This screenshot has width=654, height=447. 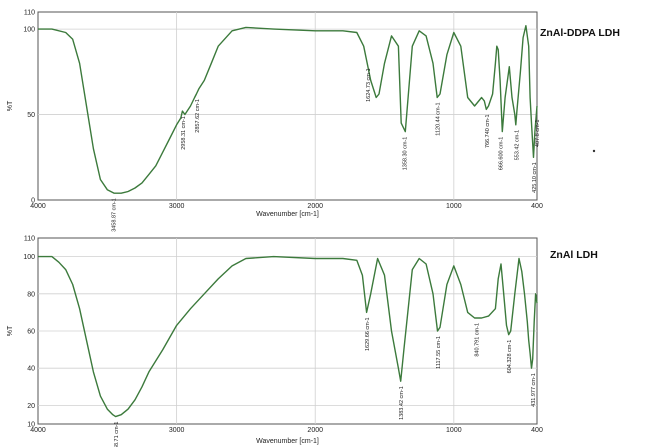 What do you see at coordinates (580, 33) in the screenshot?
I see `chart-title: ZnAl-DDPA LDH` at bounding box center [580, 33].